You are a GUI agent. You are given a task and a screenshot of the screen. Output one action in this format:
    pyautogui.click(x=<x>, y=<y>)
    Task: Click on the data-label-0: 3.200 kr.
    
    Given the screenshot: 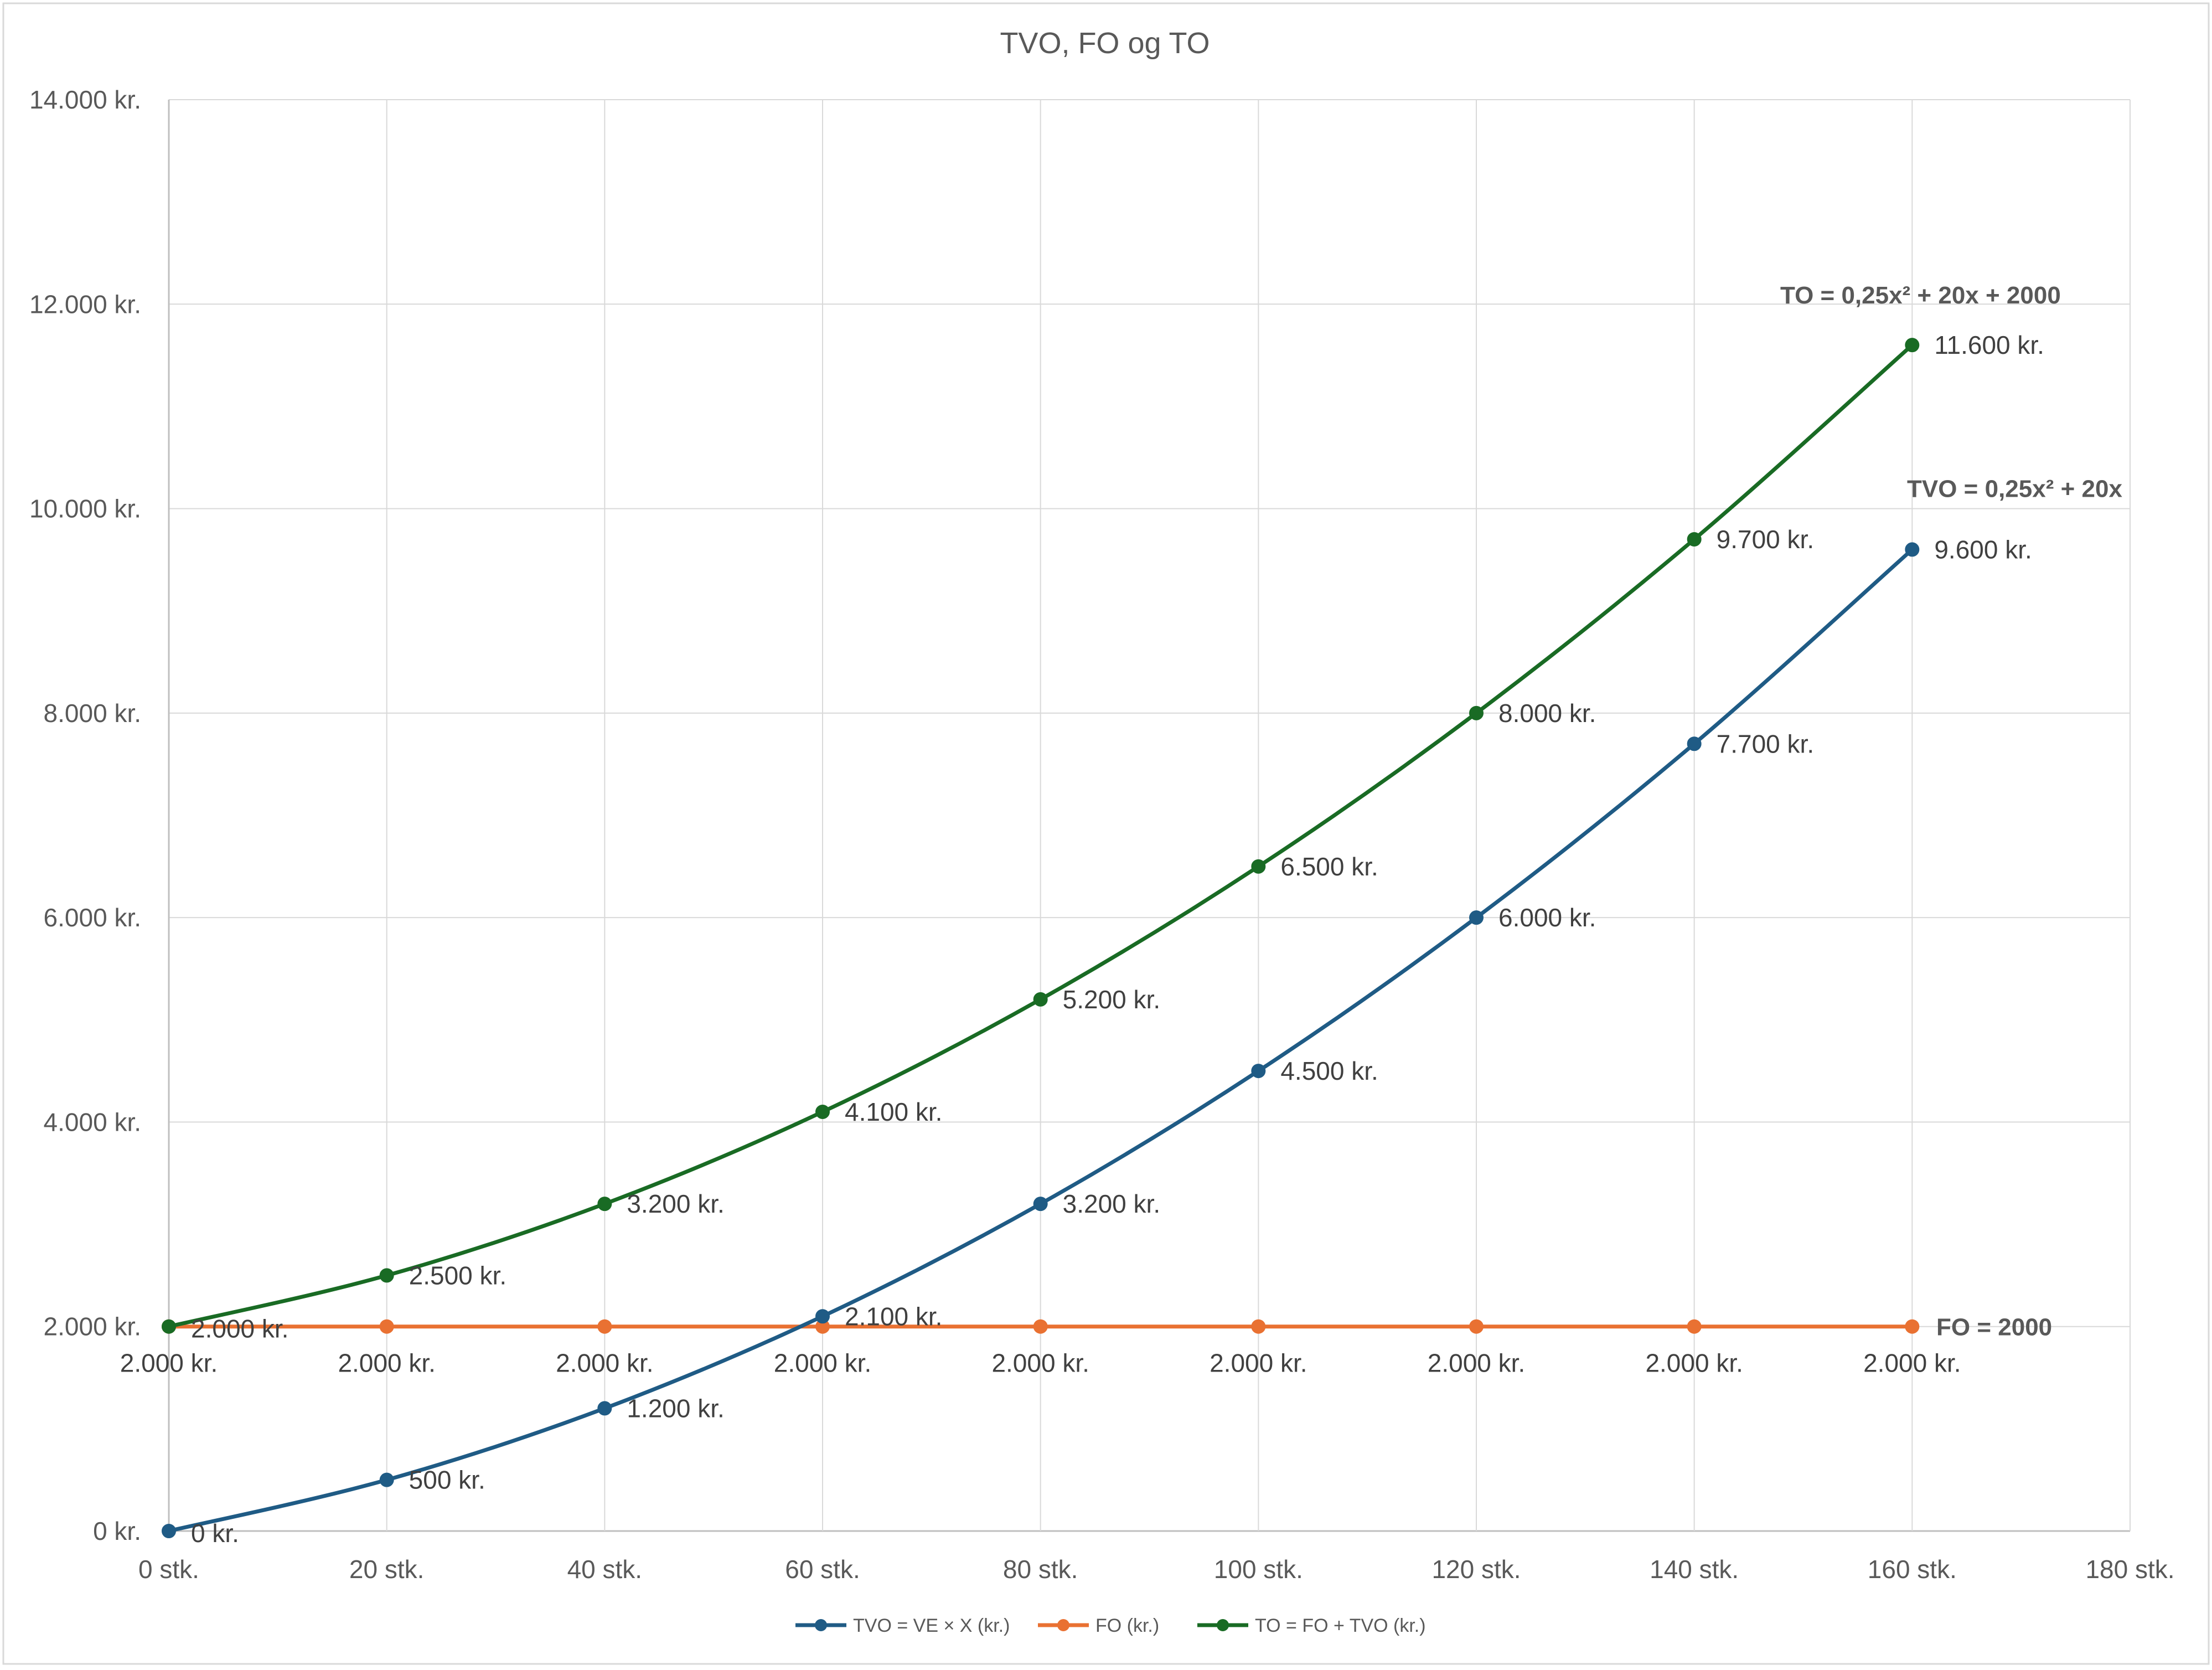 What is the action you would take?
    pyautogui.click(x=1111, y=1203)
    